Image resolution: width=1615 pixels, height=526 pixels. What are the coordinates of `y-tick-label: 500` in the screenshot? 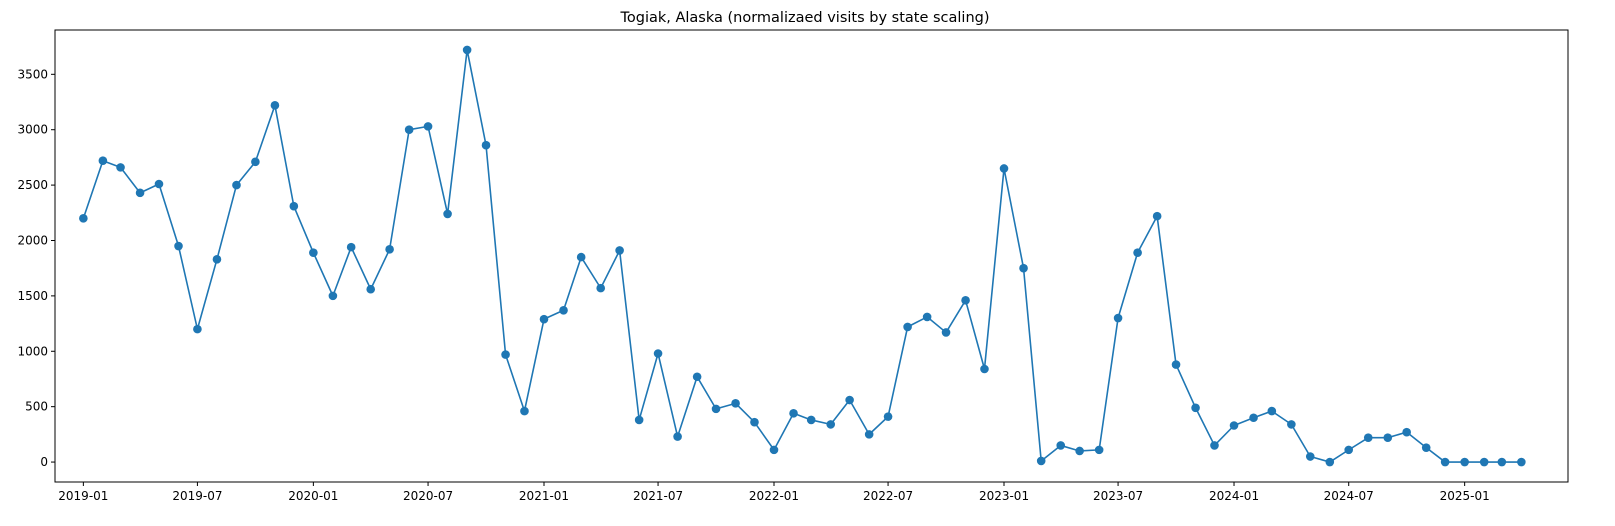 It's located at (36, 407).